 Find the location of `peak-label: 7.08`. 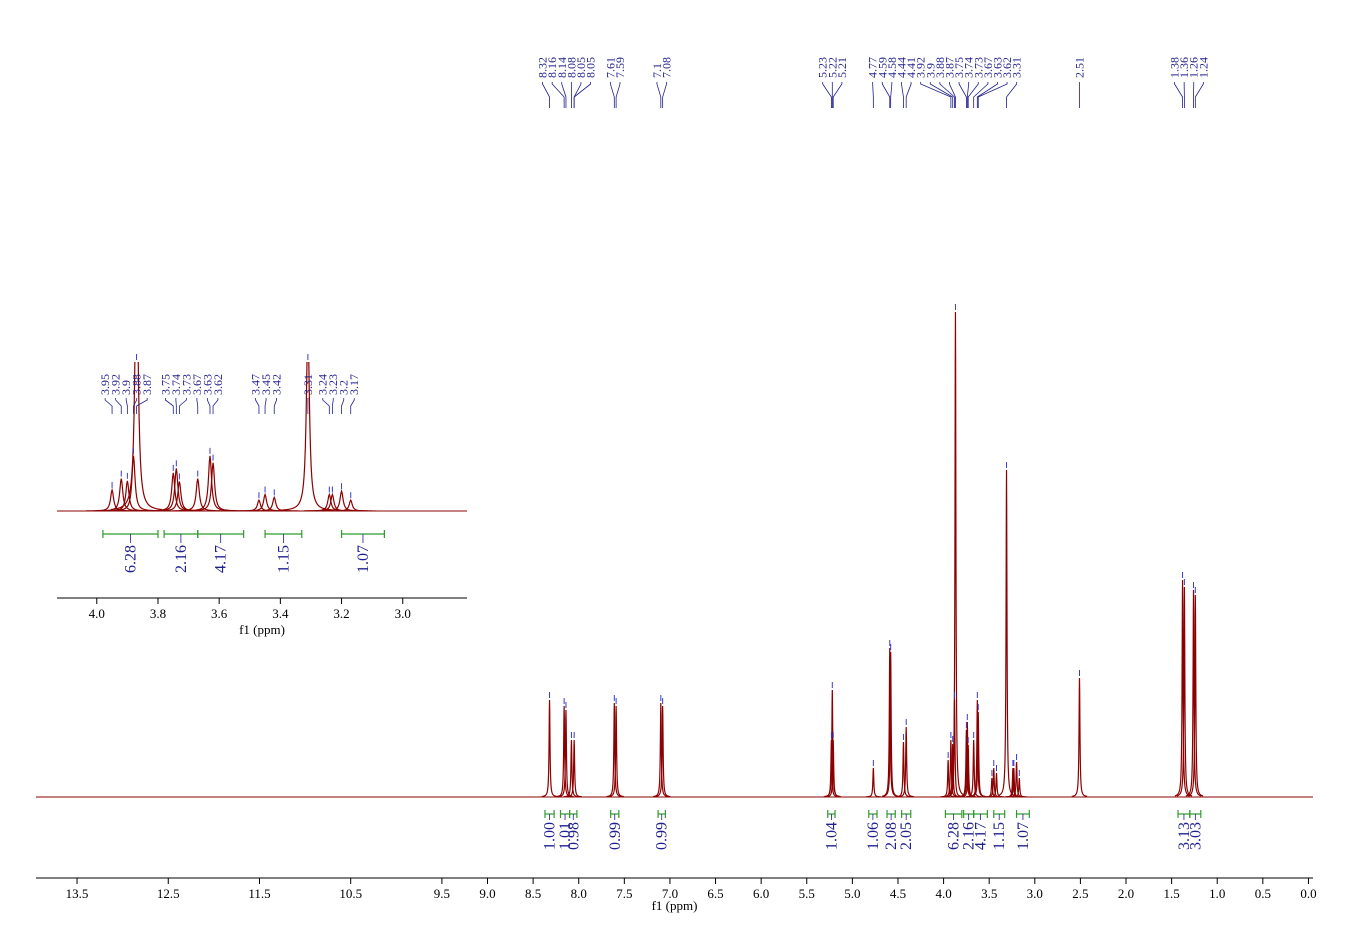

peak-label: 7.08 is located at coordinates (667, 67).